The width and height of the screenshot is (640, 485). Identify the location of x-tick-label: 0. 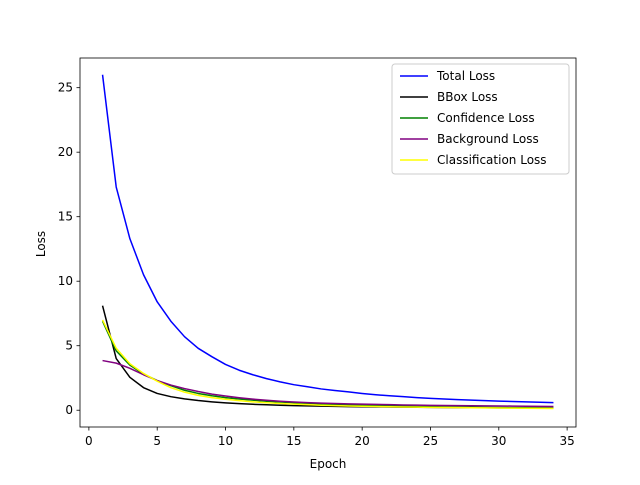
(89, 441).